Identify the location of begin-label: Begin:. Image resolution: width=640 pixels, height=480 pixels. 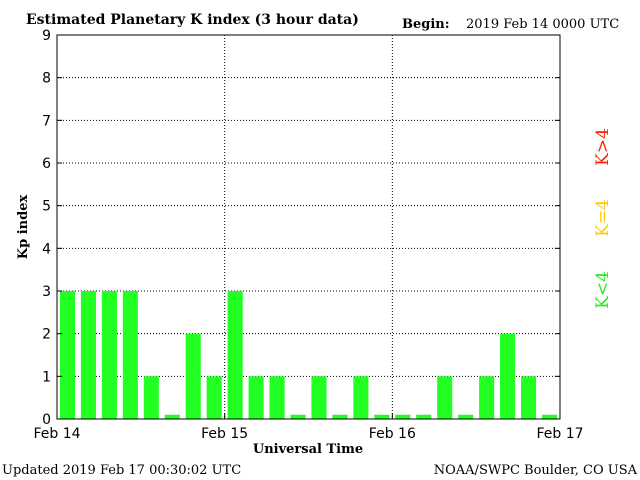
(426, 24).